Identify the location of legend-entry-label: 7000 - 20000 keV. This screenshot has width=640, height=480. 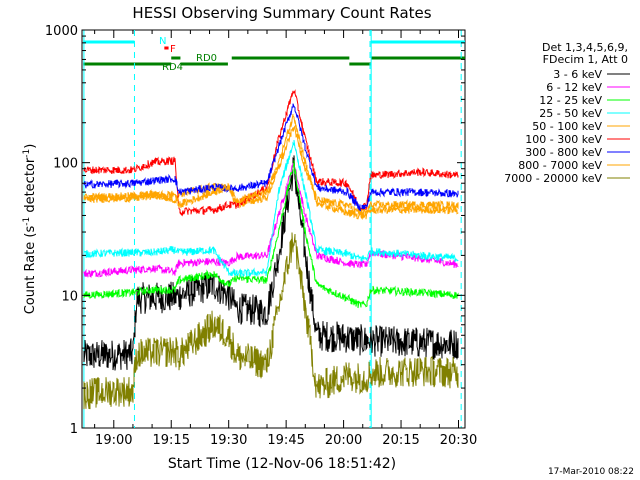
(553, 178).